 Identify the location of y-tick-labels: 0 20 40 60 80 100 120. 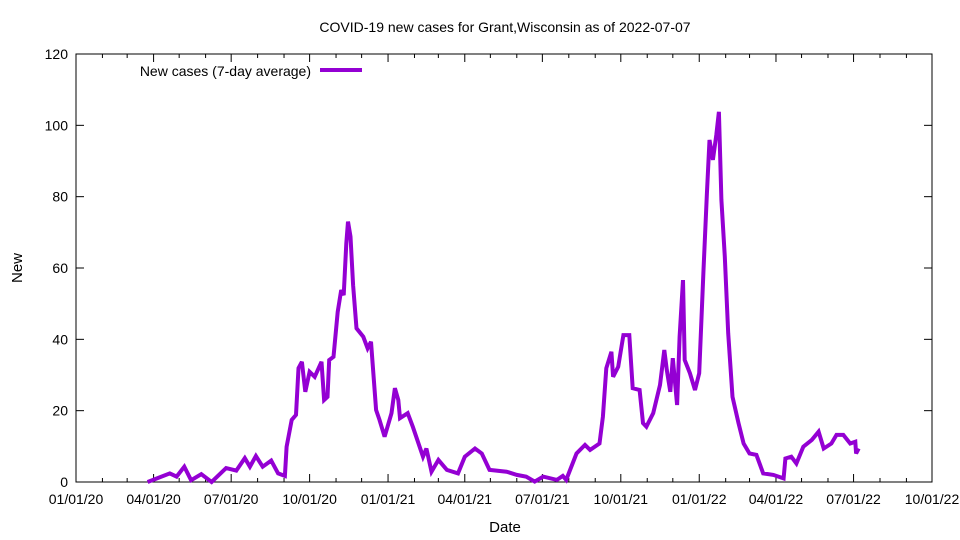
(57, 268).